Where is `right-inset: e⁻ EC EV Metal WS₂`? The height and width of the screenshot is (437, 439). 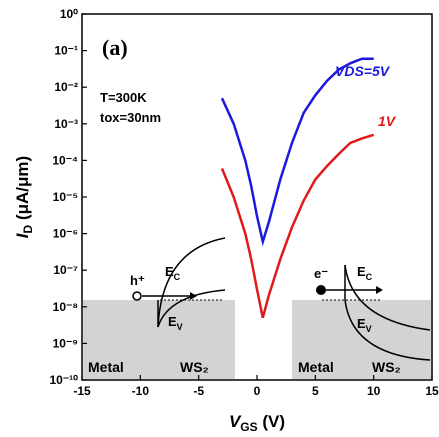
right-inset: e⁻ EC EV Metal WS₂ is located at coordinates (361, 321).